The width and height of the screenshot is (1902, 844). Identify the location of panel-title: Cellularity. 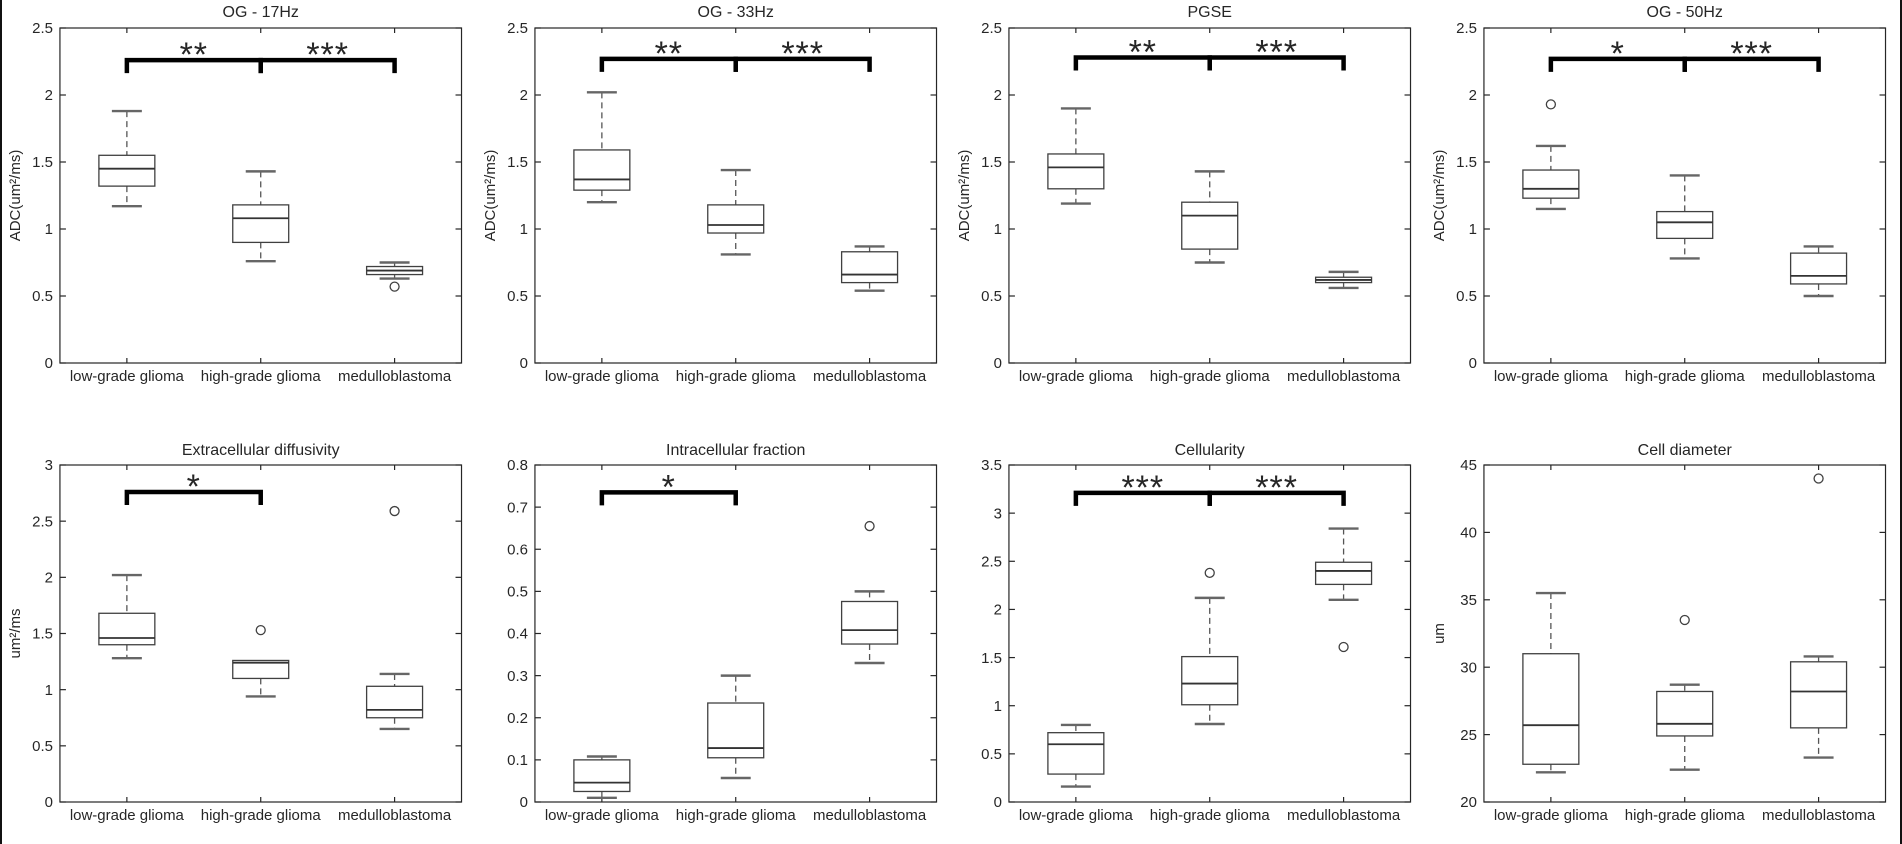
(1210, 450).